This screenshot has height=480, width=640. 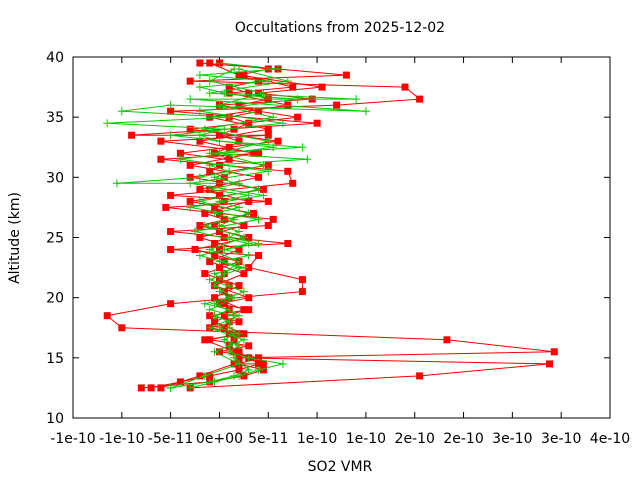 I want to click on series-line, so click(x=234, y=228).